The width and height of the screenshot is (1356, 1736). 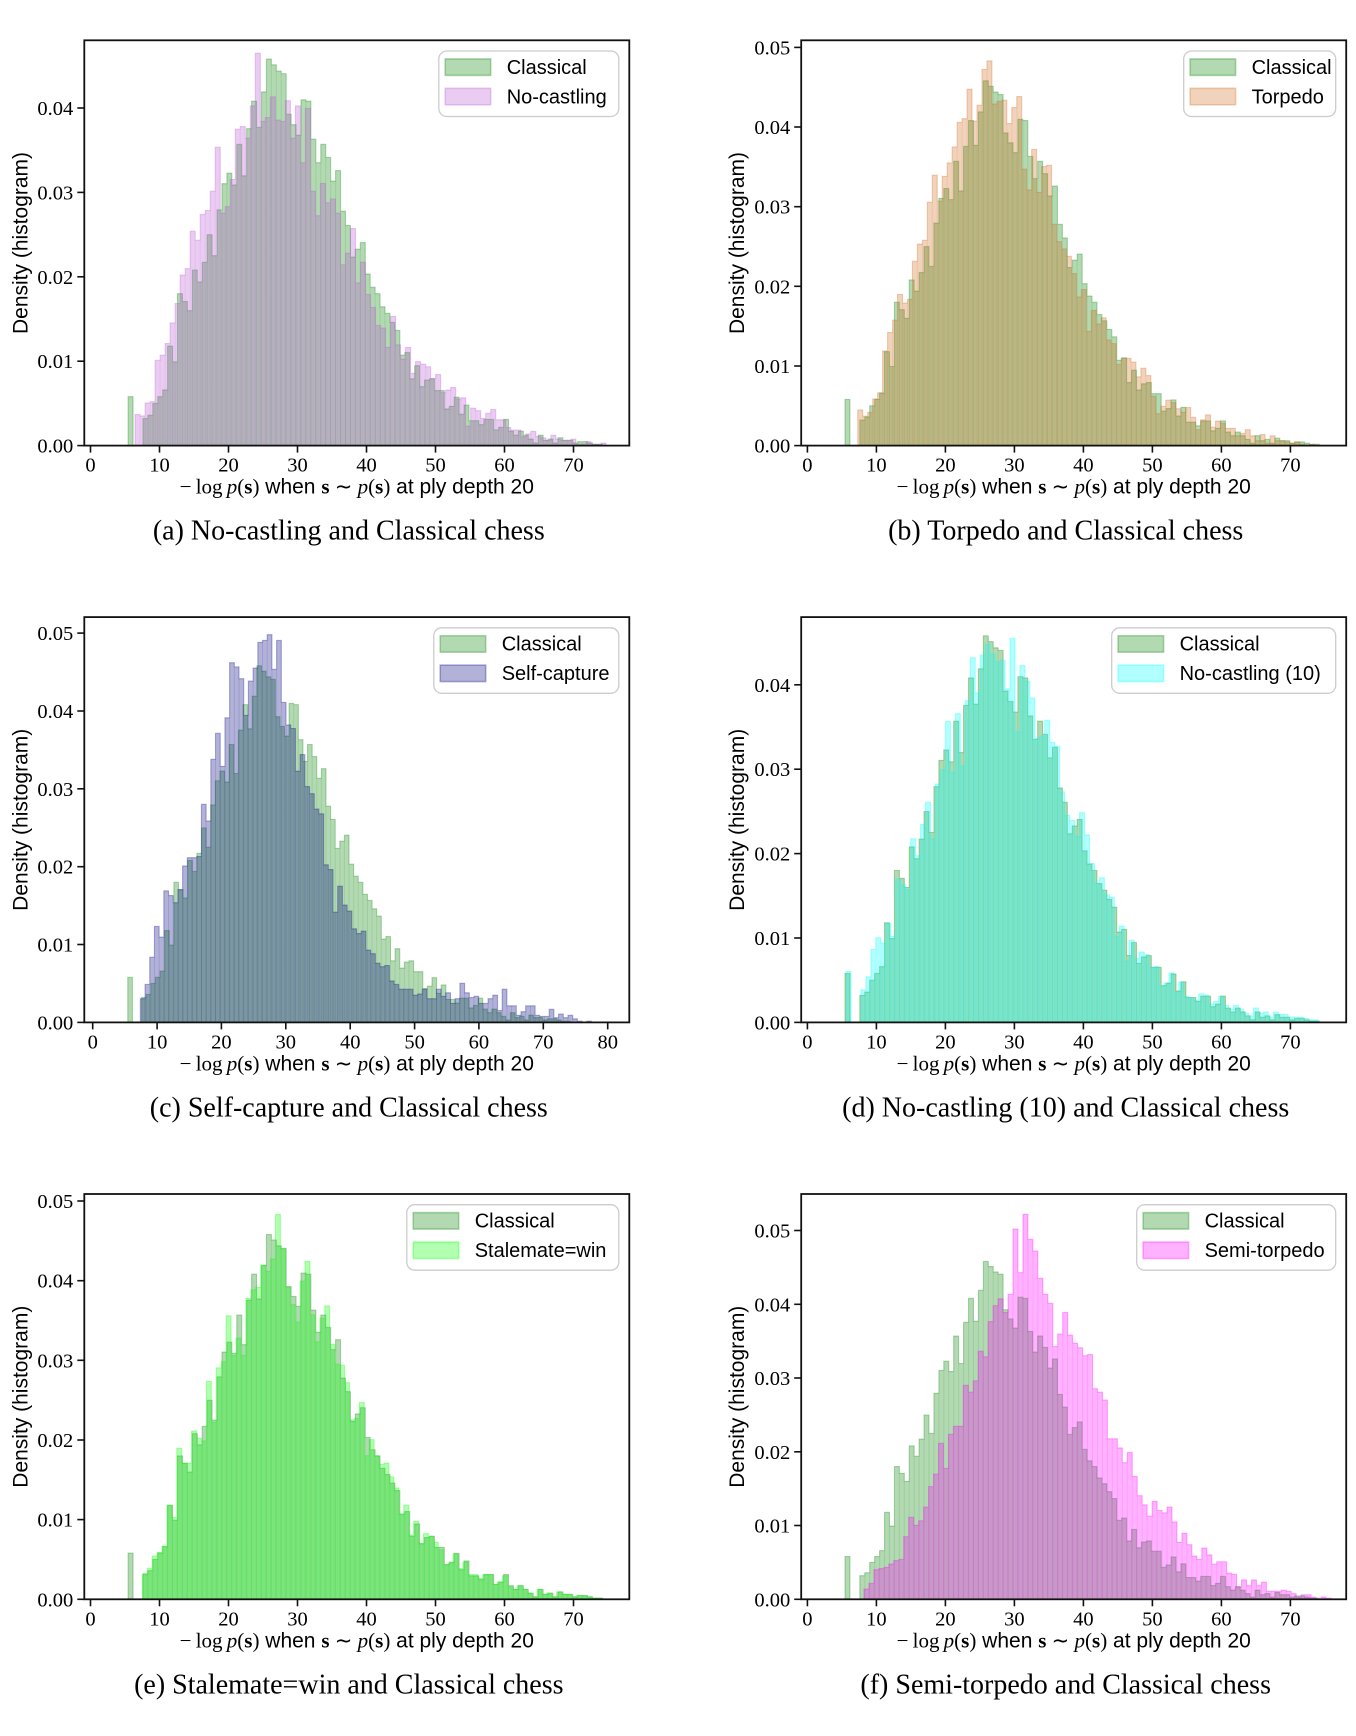 What do you see at coordinates (556, 674) in the screenshot?
I see `svg-text: Self-capture` at bounding box center [556, 674].